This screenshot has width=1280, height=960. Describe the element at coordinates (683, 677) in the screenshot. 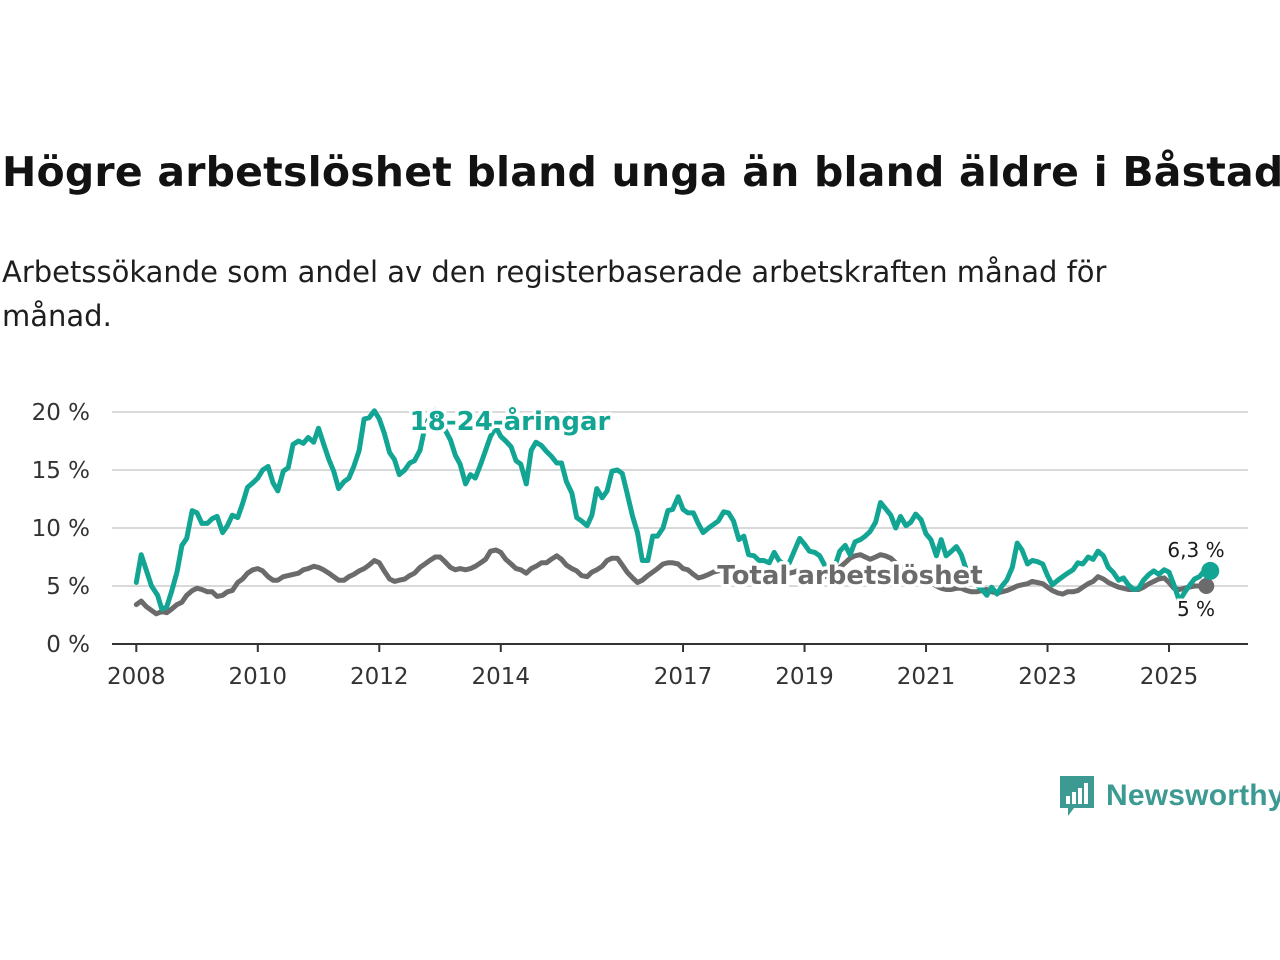

I see `x-tick-label: 2017` at that location.